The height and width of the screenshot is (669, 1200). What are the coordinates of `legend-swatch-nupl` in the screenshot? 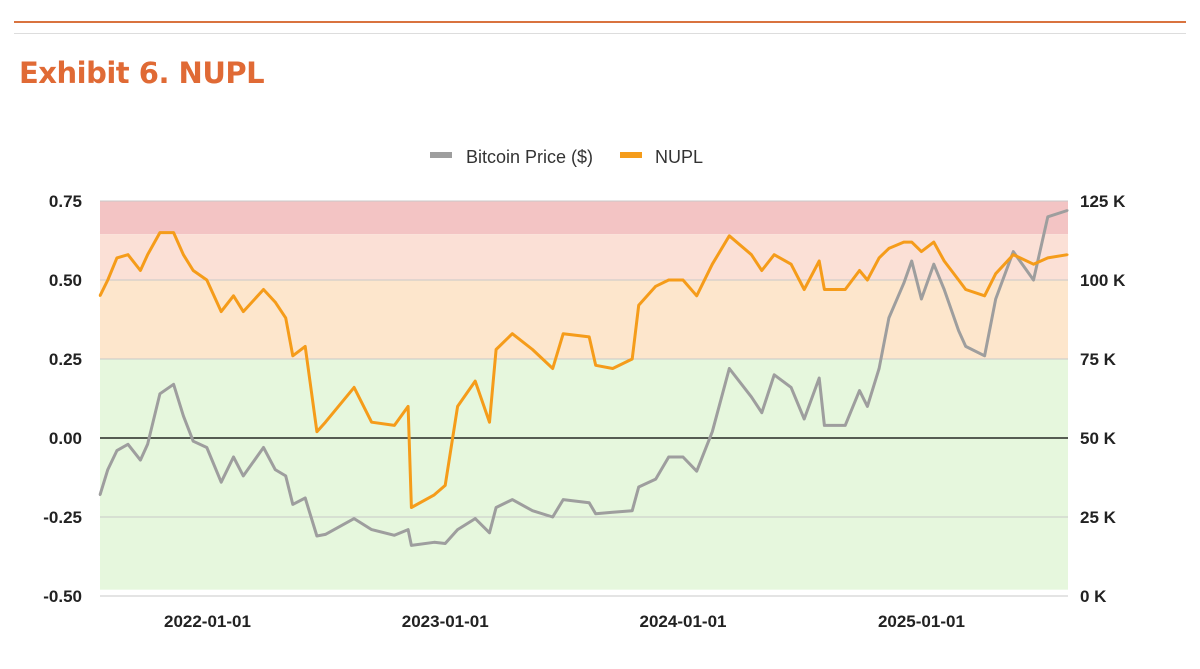 It's located at (631, 155).